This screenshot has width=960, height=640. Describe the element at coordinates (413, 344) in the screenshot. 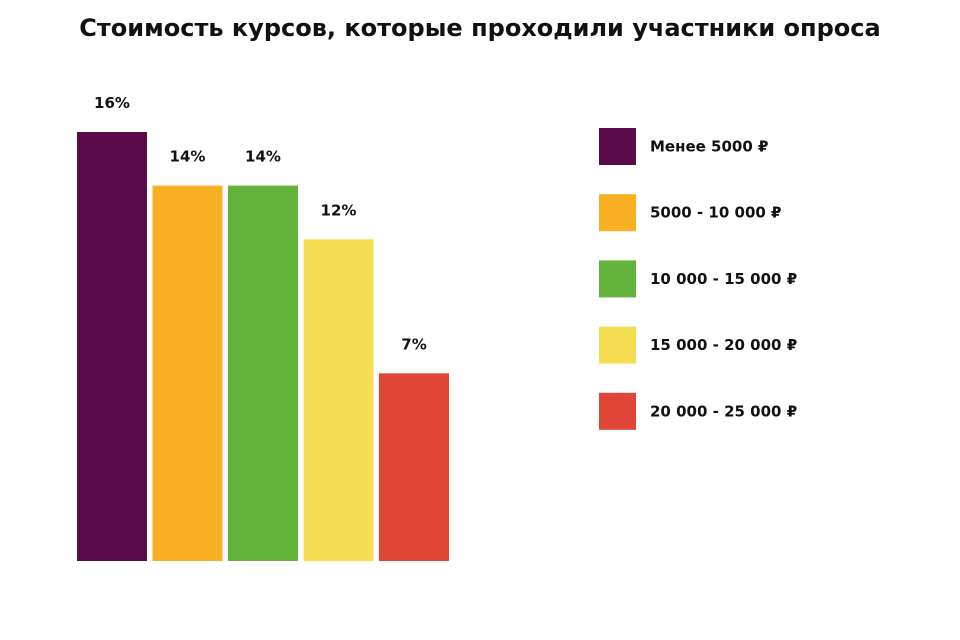

I see `bar-value-label-5: 7%` at that location.